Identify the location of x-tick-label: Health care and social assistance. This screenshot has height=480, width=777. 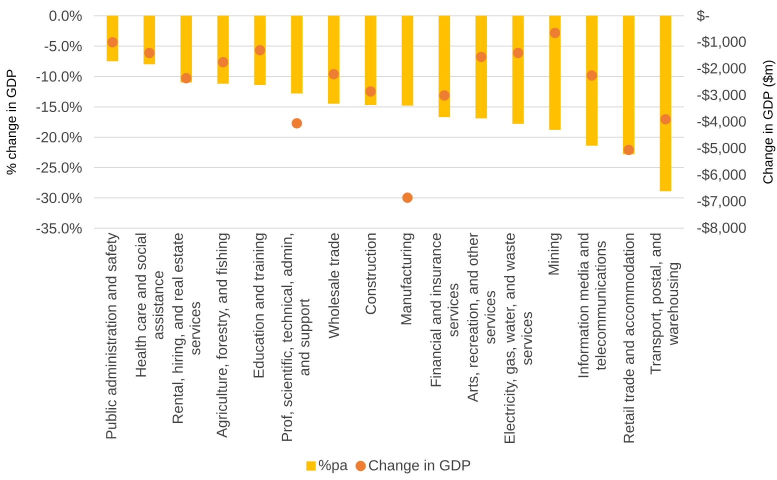
(149, 305).